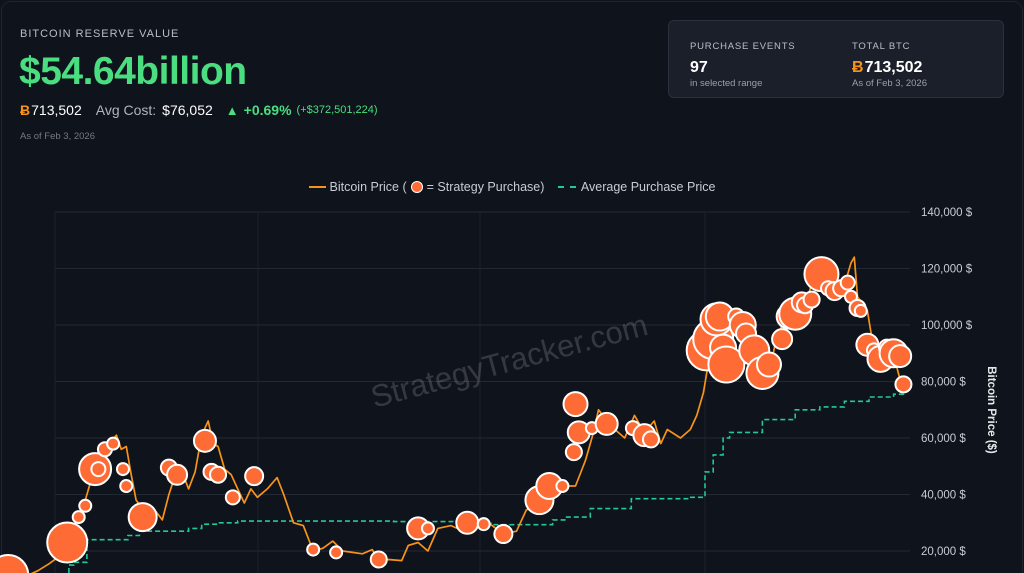  What do you see at coordinates (648, 187) in the screenshot?
I see `legend-average-label: Average Purchase Price` at bounding box center [648, 187].